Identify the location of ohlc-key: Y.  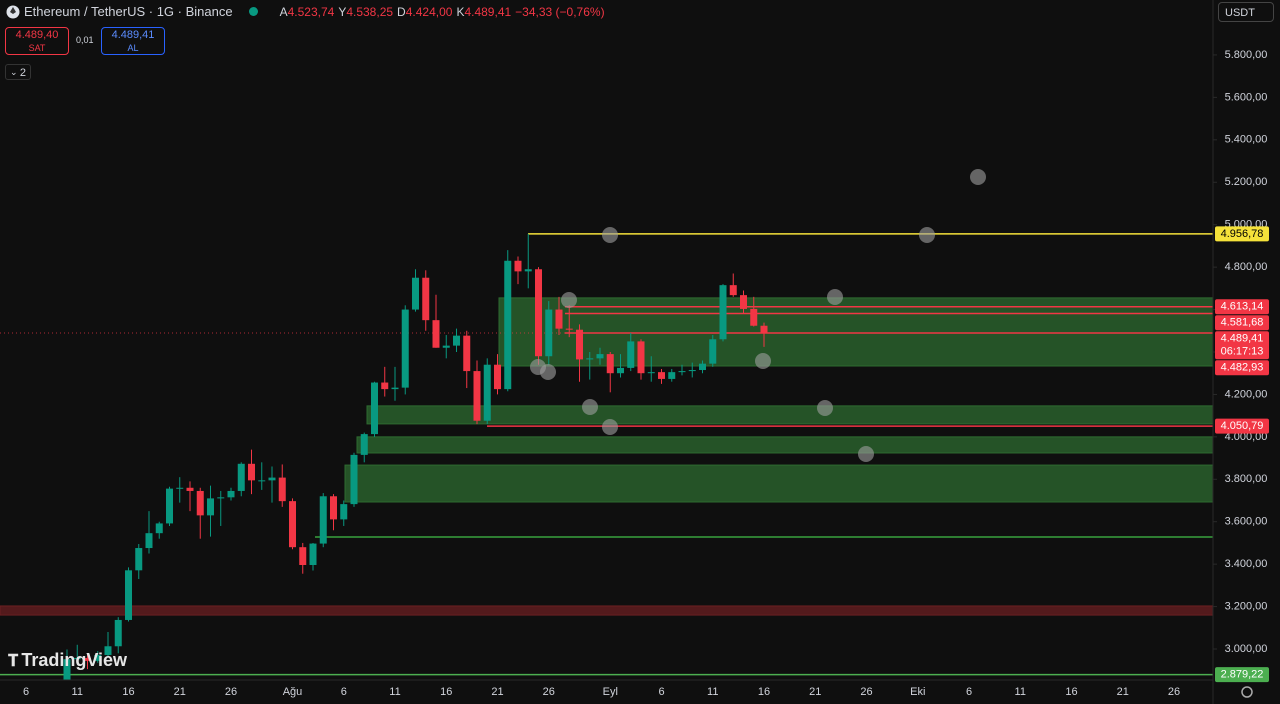
(342, 12).